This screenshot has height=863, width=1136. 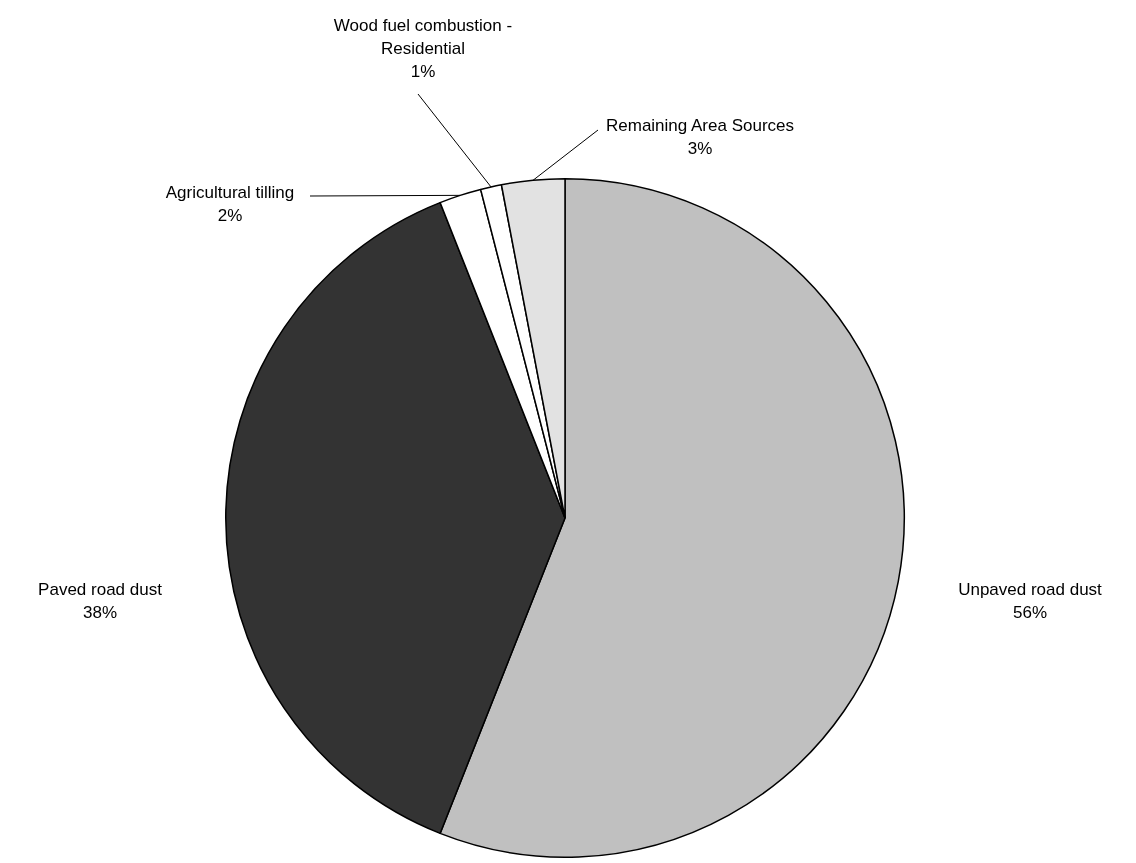 I want to click on data-label: 3%, so click(x=700, y=149).